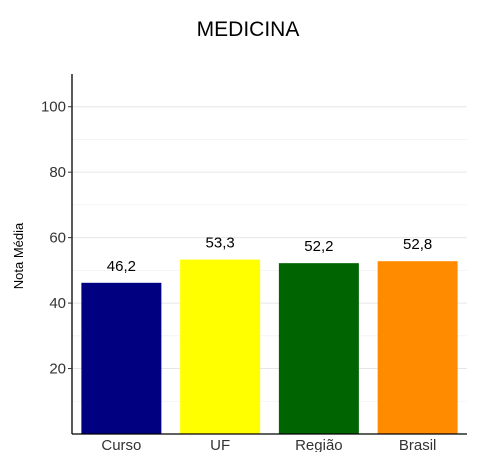  Describe the element at coordinates (57, 369) in the screenshot. I see `y-tick-label: 20` at that location.